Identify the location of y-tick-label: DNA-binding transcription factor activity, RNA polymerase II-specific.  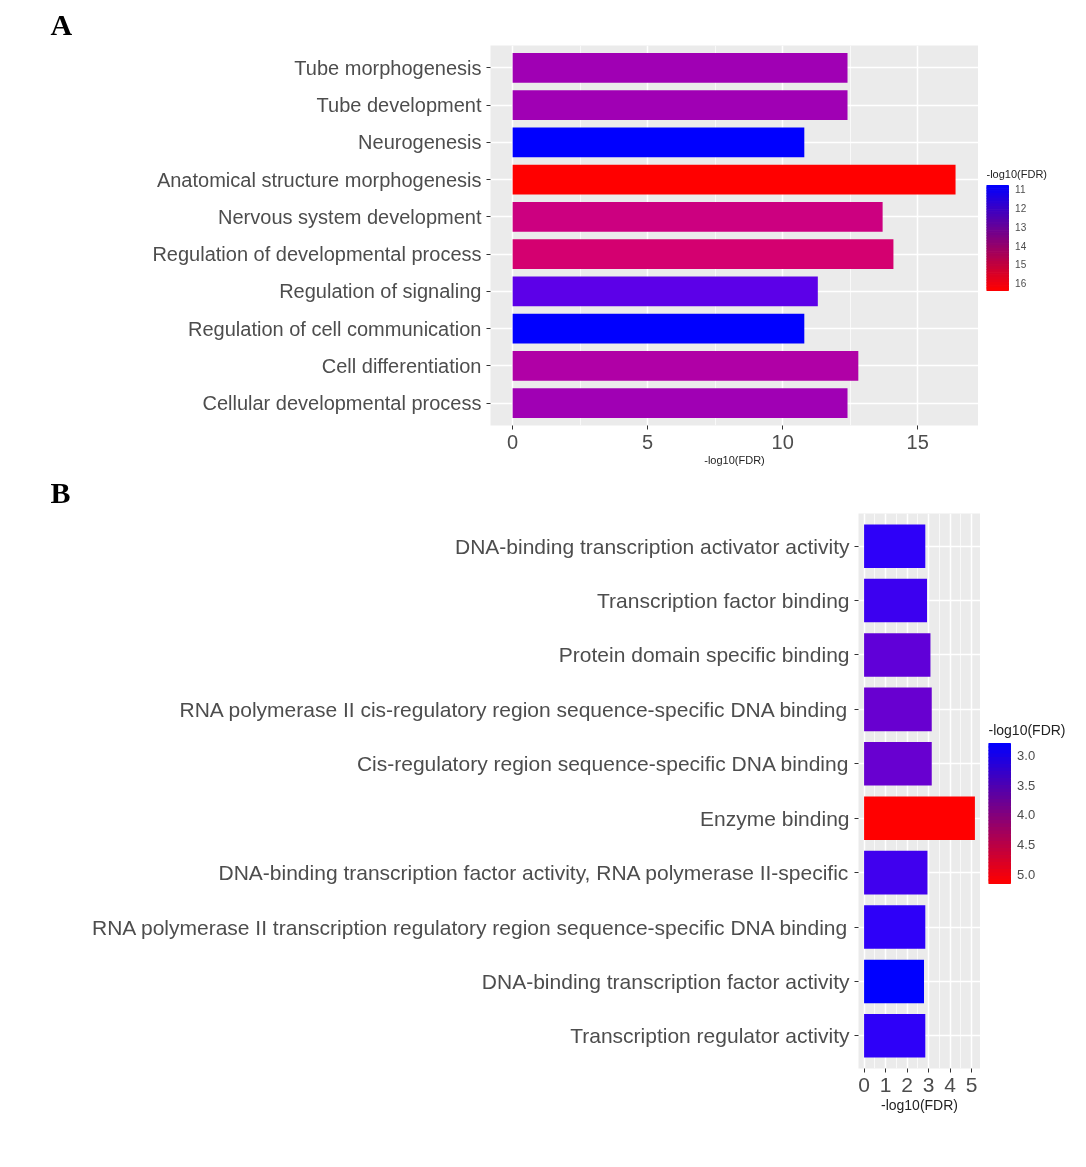
(533, 873).